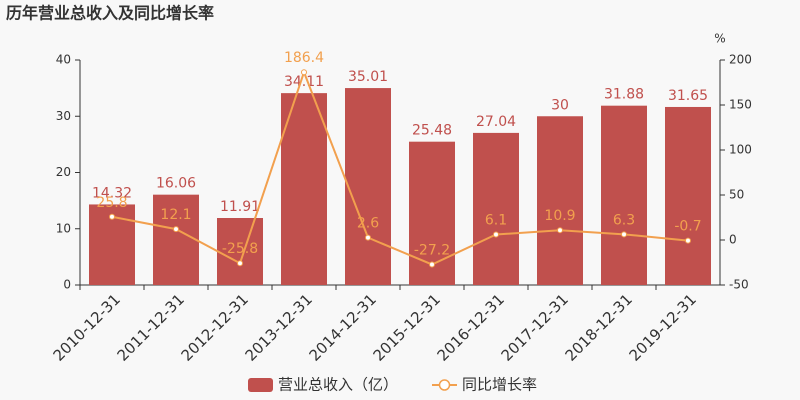 Image resolution: width=800 pixels, height=400 pixels. Describe the element at coordinates (687, 227) in the screenshot. I see `line-value-label: -0.7` at that location.